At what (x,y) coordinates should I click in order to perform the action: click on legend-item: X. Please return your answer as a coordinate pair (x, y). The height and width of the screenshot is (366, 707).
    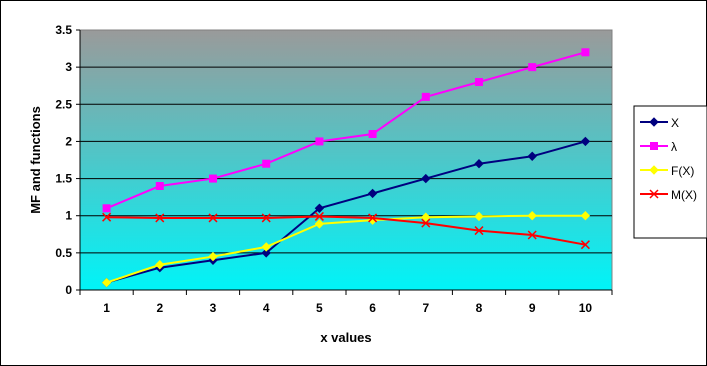
    Looking at the image, I should click on (659, 123).